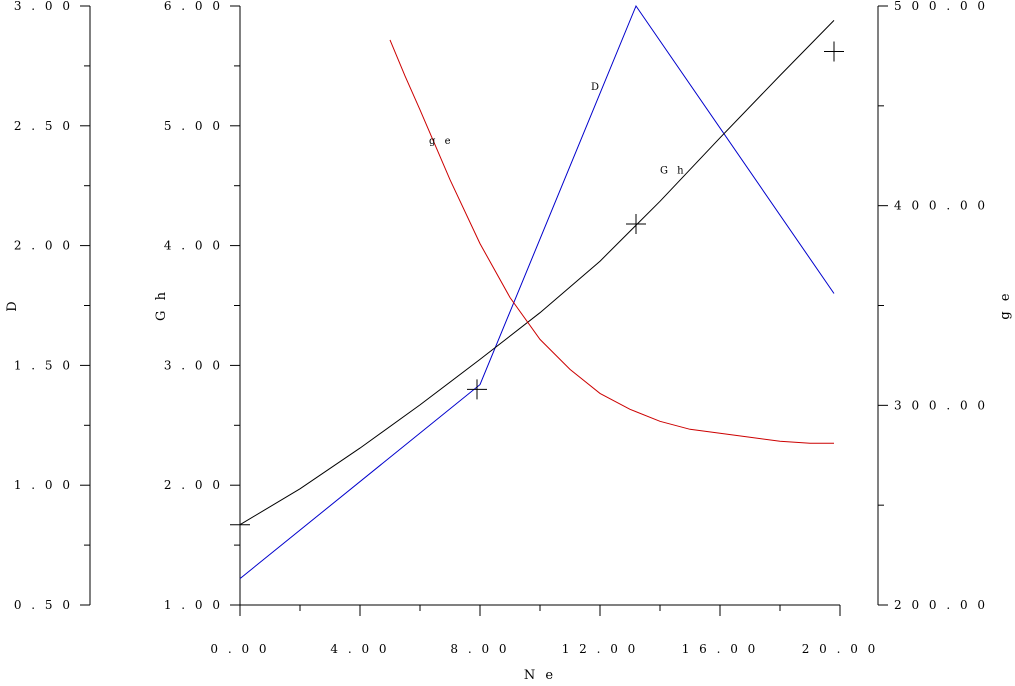 Image resolution: width=1015 pixels, height=686 pixels. What do you see at coordinates (12, 304) in the screenshot?
I see `d-axis-title: D` at bounding box center [12, 304].